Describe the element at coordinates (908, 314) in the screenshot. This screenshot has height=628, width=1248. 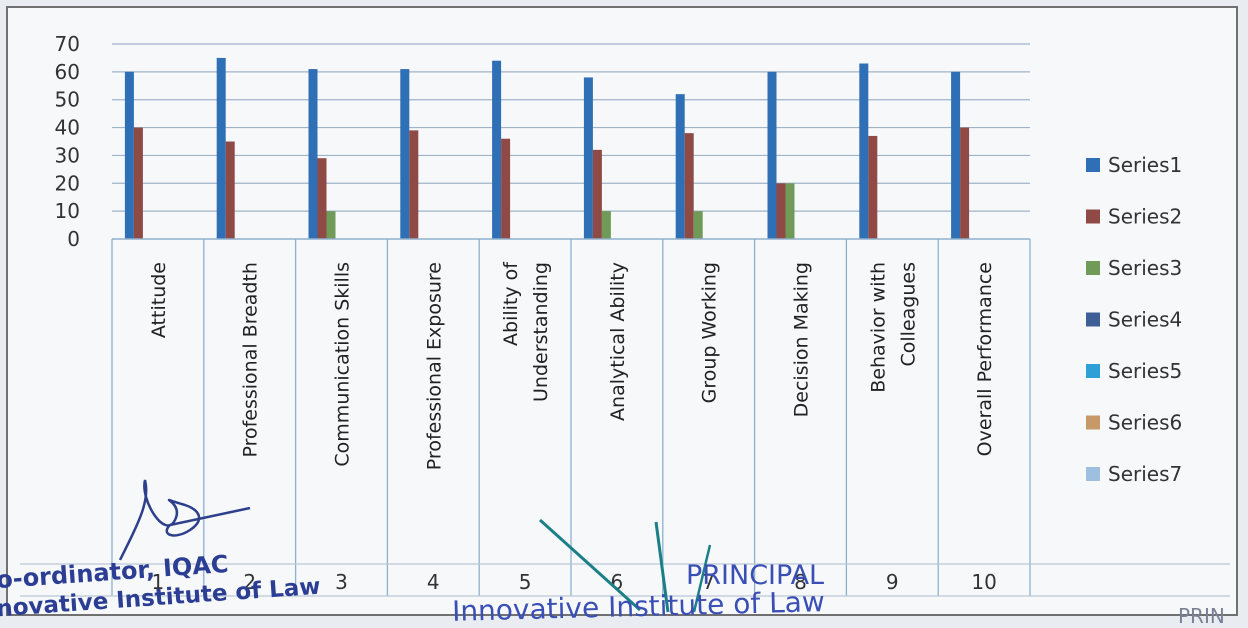
I see `category-label: Colleagues` at that location.